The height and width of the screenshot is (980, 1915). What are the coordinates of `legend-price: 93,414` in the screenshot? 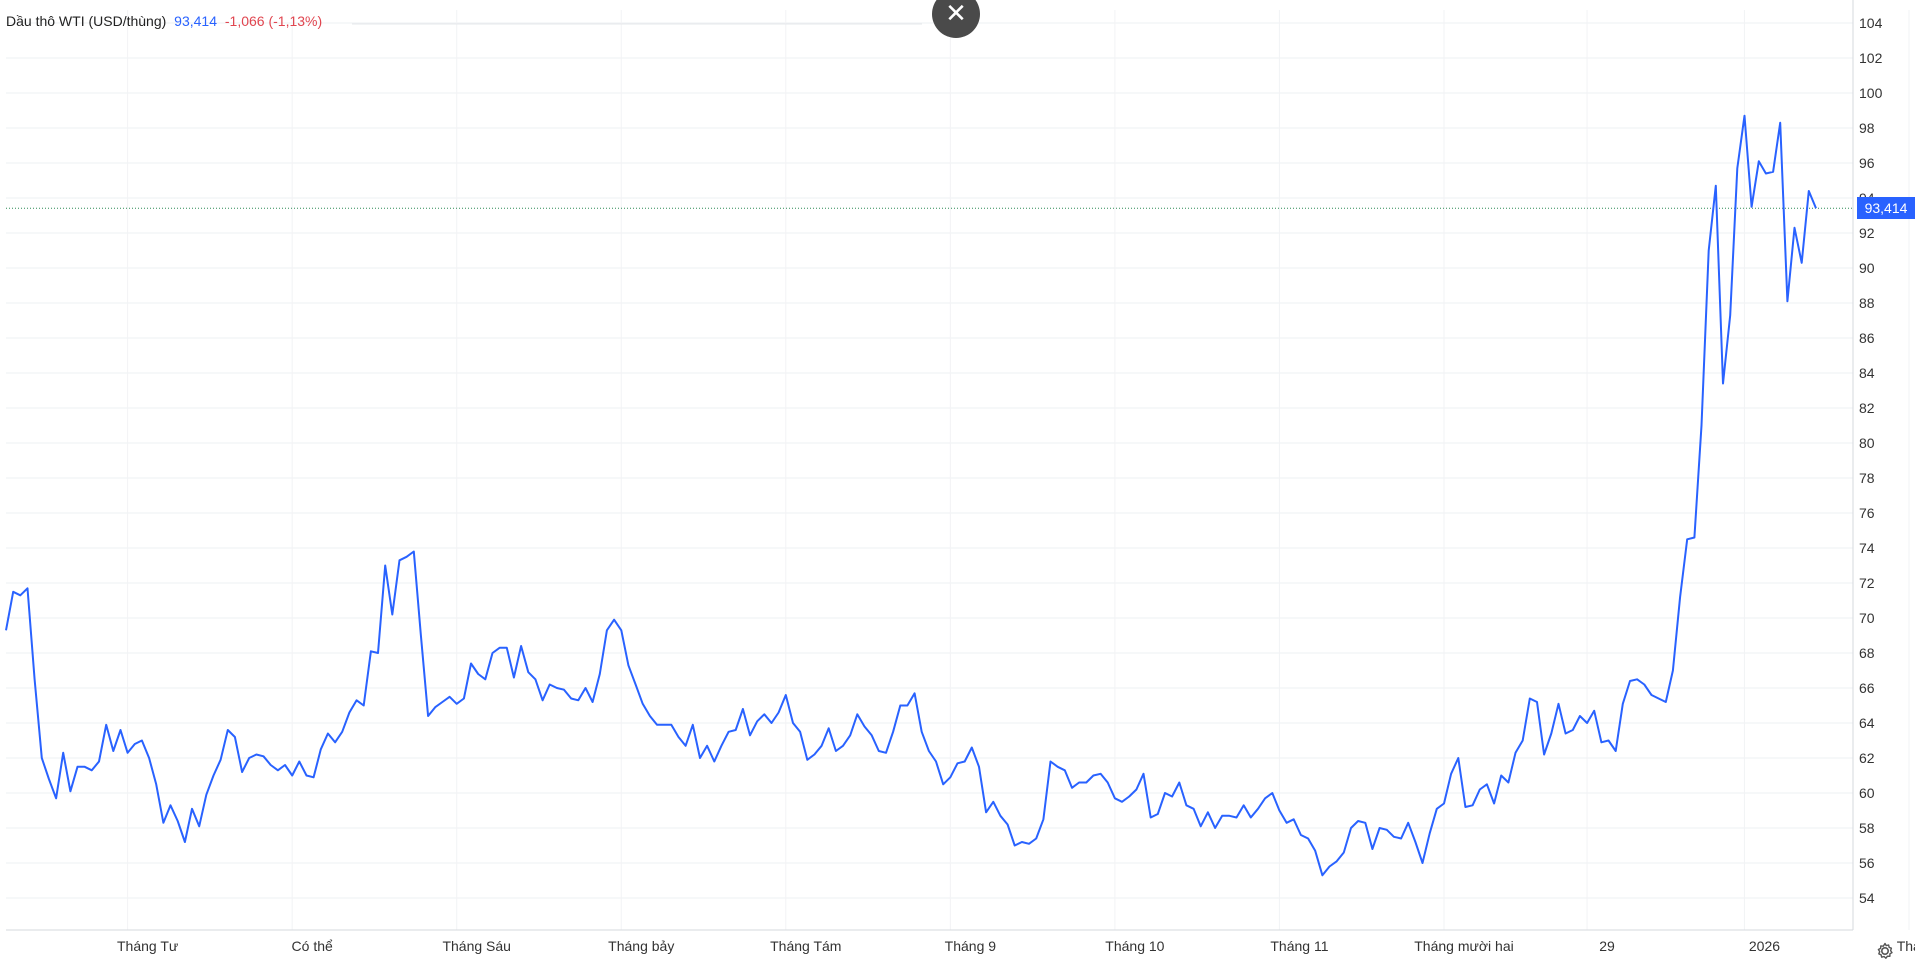 It's located at (195, 21).